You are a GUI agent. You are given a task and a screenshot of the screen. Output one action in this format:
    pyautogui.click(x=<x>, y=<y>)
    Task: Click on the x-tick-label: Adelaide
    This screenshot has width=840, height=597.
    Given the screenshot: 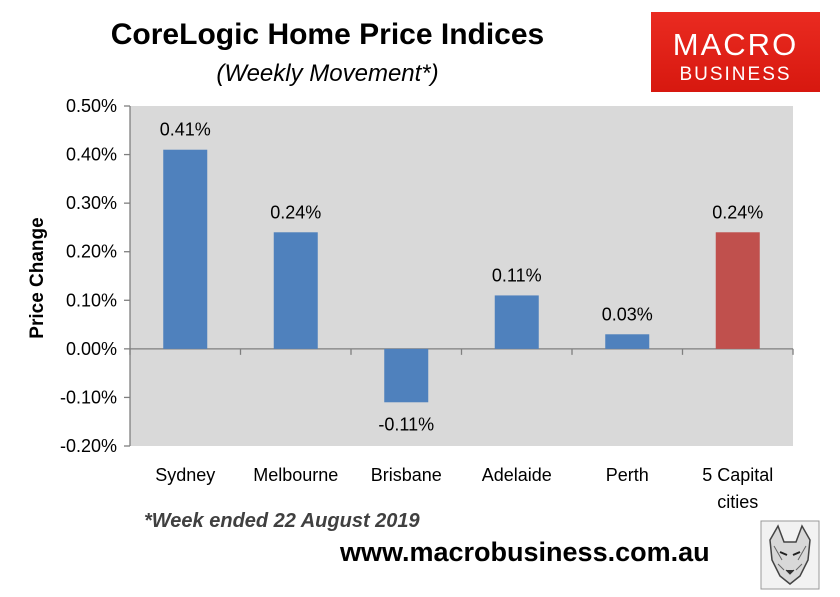 What is the action you would take?
    pyautogui.click(x=517, y=475)
    